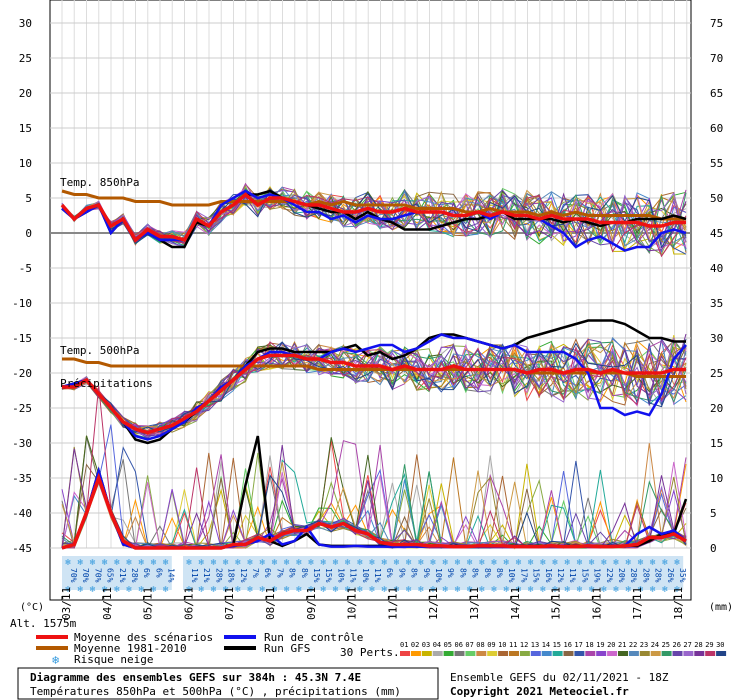  I want to click on left-axis-unit: (°C), so click(32, 607).